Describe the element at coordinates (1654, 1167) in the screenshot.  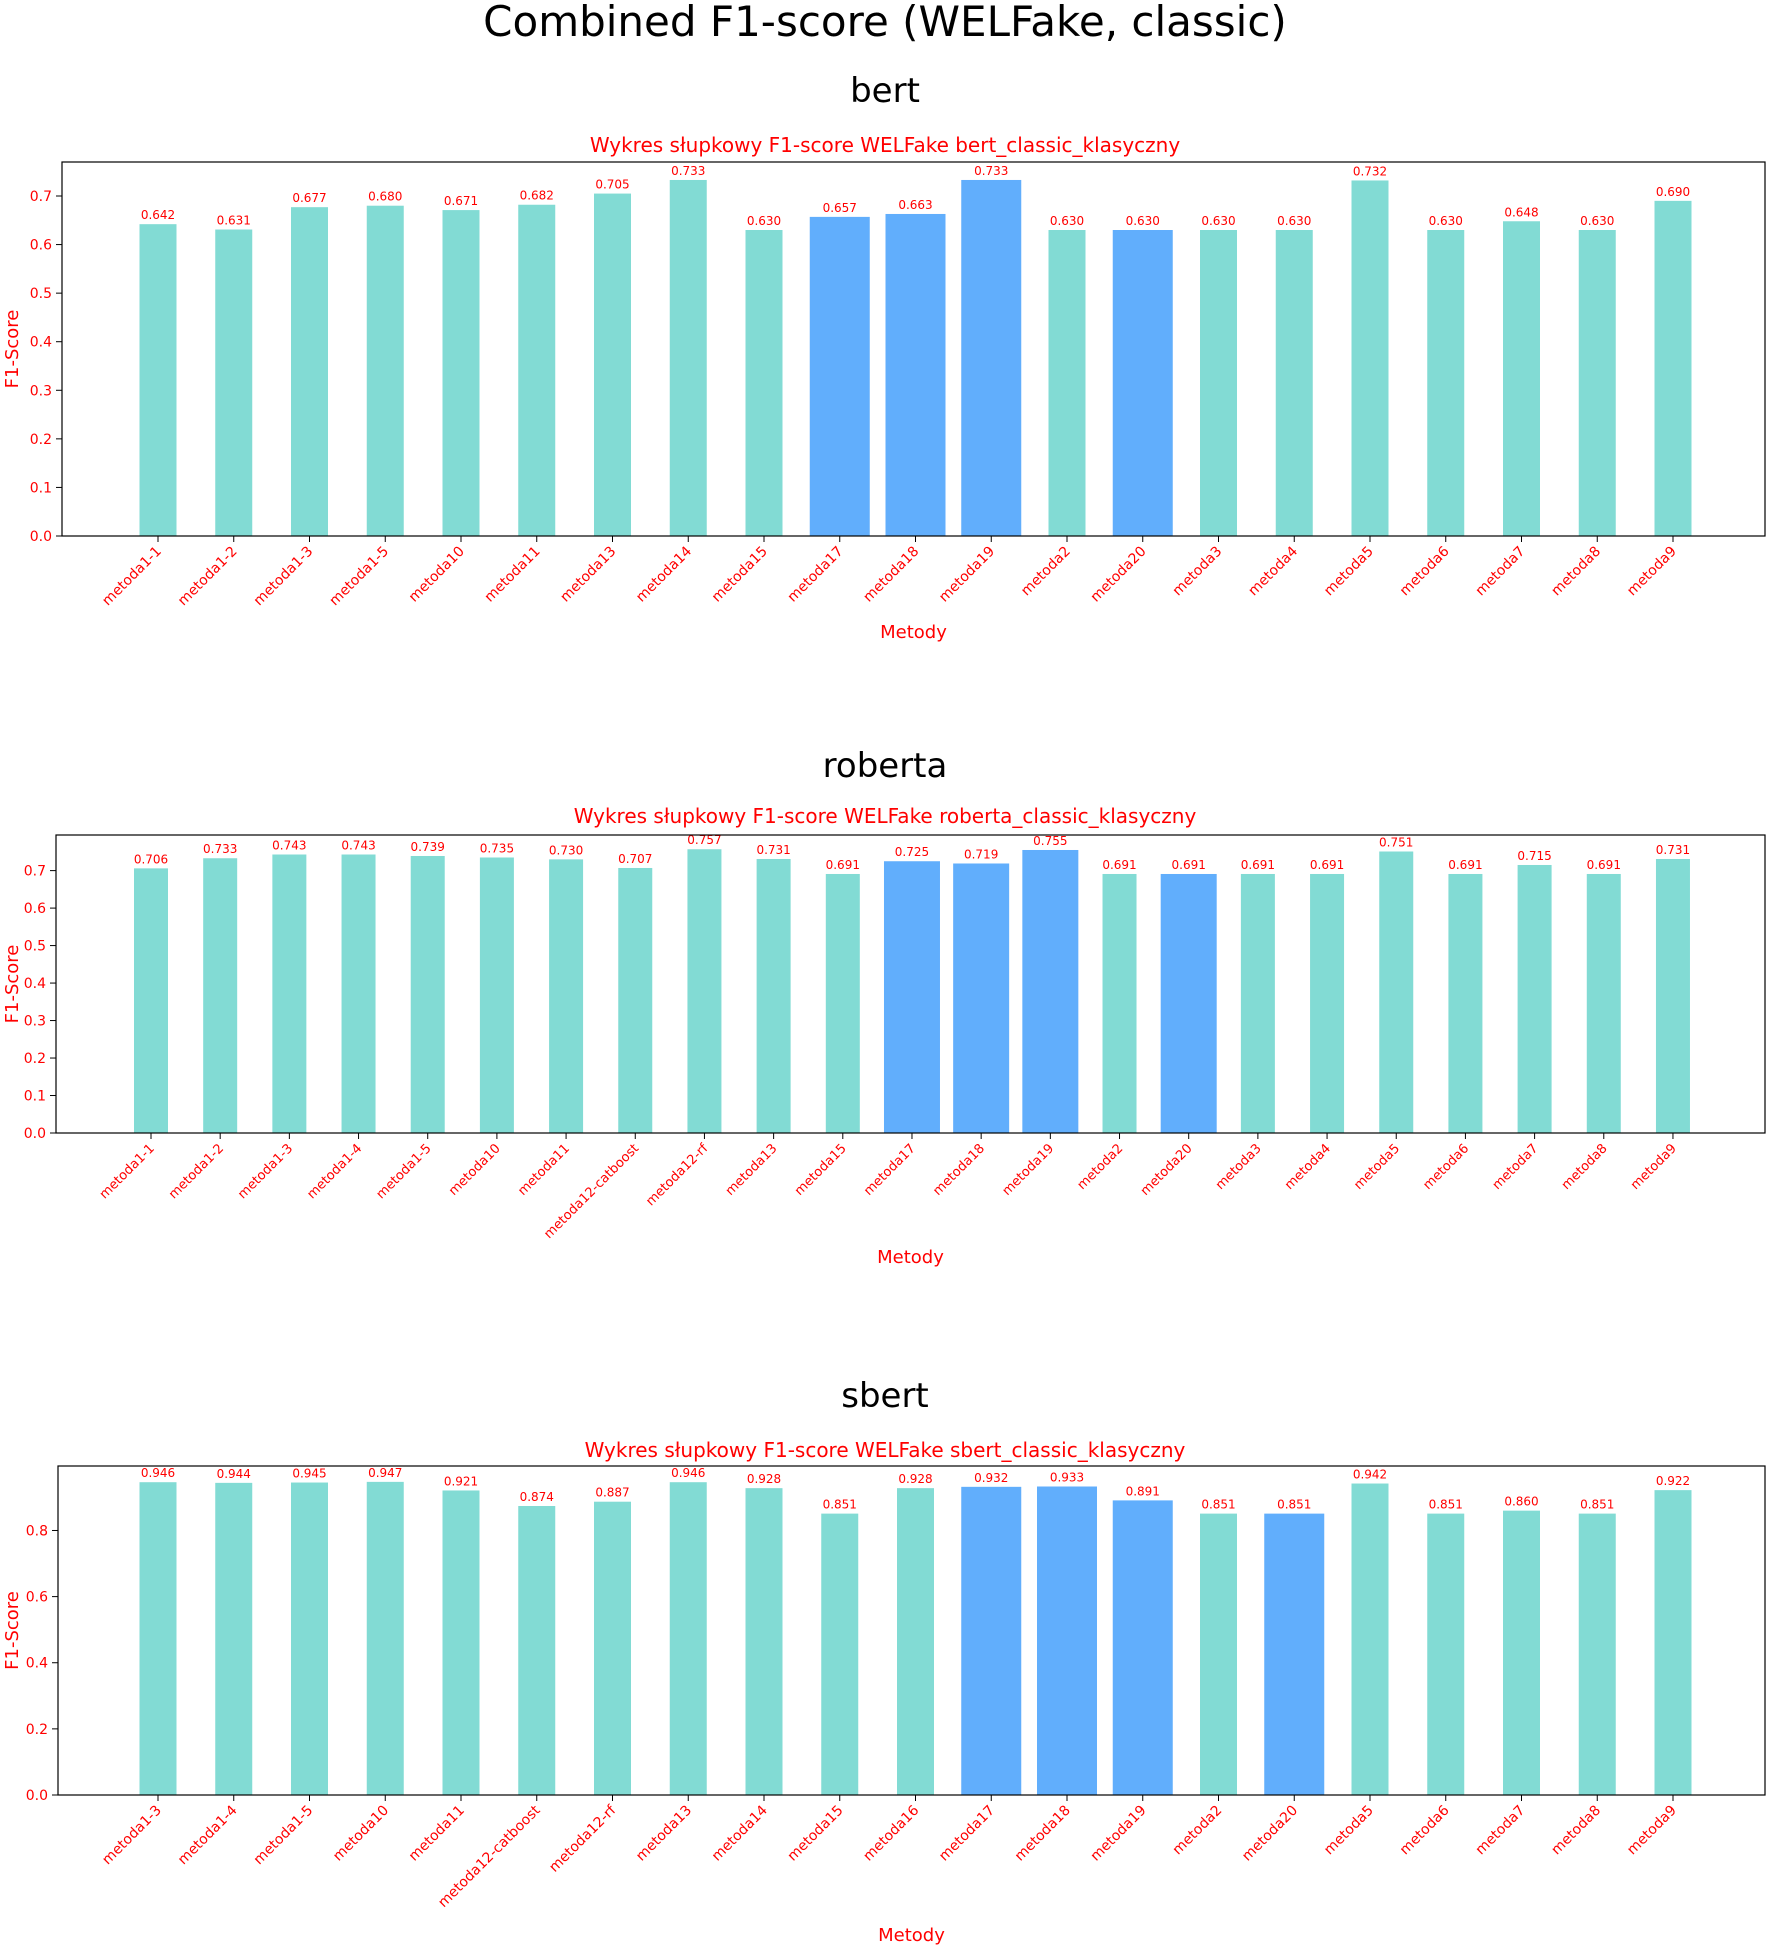
I see `x-tick-label: metoda9` at that location.